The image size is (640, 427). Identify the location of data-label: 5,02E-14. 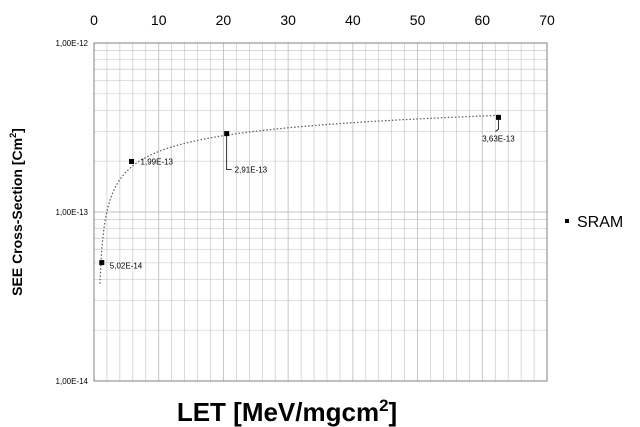
(126, 266).